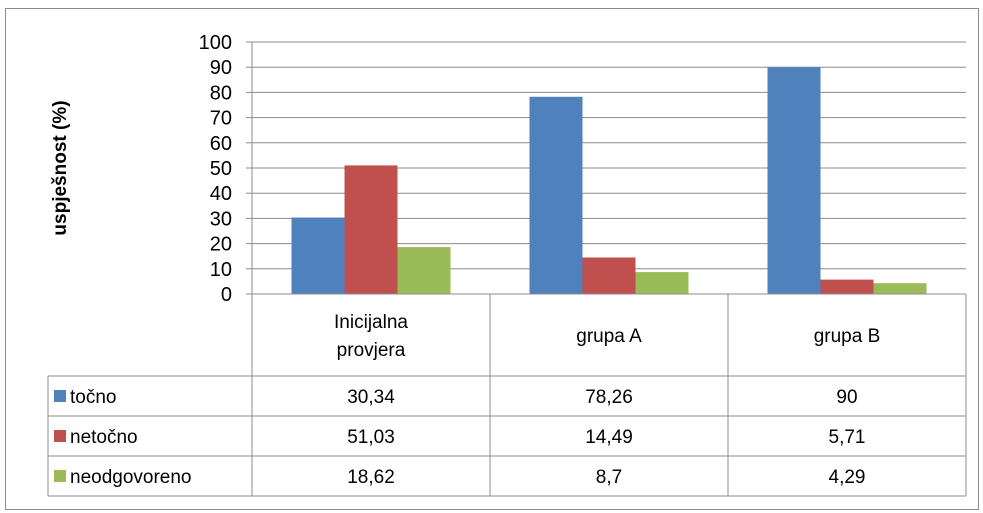  I want to click on legend-label: točno, so click(93, 397).